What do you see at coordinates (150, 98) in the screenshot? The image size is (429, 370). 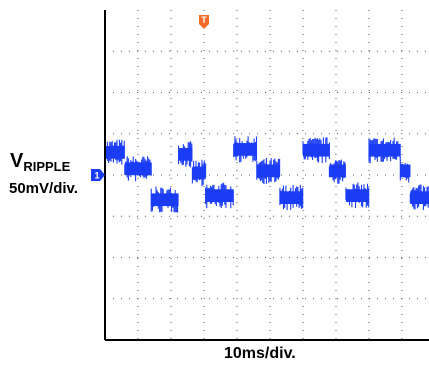 I see `markers: T1` at bounding box center [150, 98].